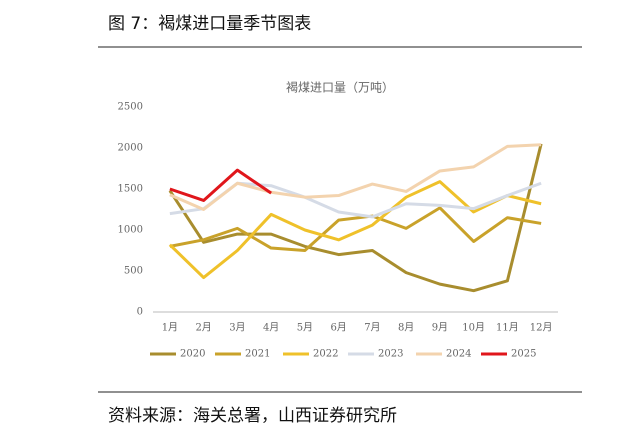  Describe the element at coordinates (130, 107) in the screenshot. I see `y-tick-label: 2500` at that location.